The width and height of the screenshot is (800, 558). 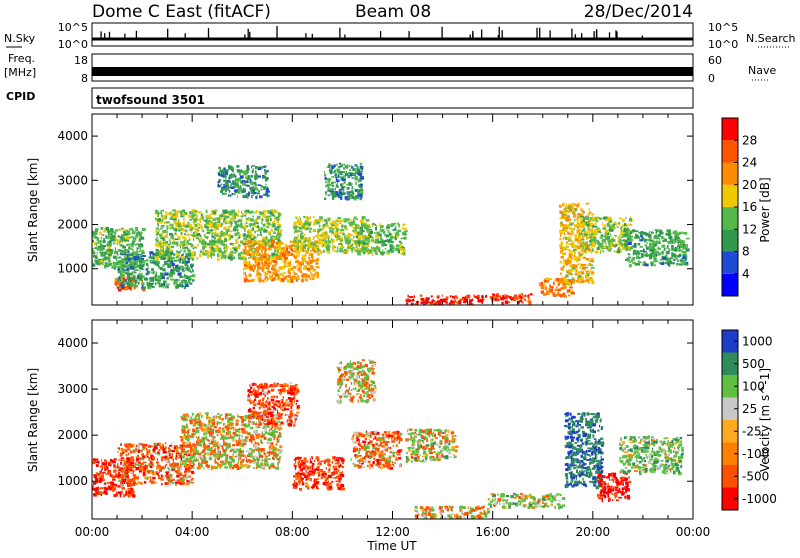 What do you see at coordinates (390, 68) in the screenshot?
I see `frequency-panel: Freq. [MHz] 18 8 60 0 Nave` at bounding box center [390, 68].